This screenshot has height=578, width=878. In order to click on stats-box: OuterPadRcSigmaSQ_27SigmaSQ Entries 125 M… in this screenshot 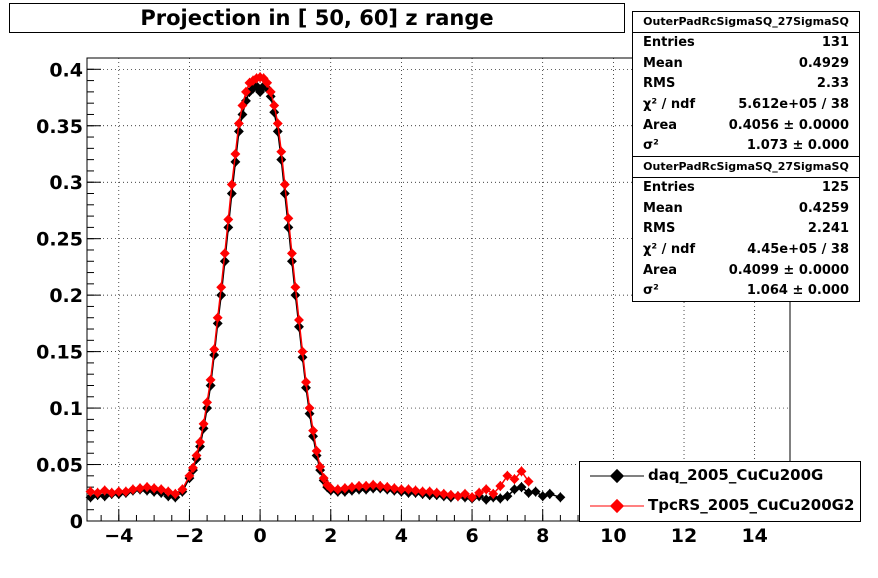, I will do `click(746, 229)`.